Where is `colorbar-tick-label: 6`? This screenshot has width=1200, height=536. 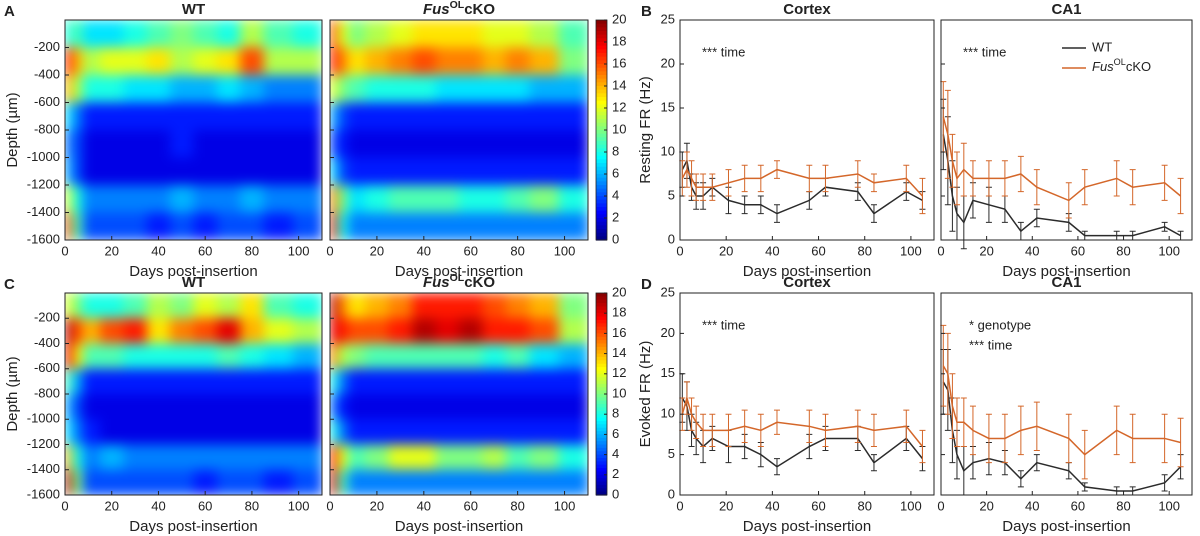 colorbar-tick-label: 6 is located at coordinates (615, 172).